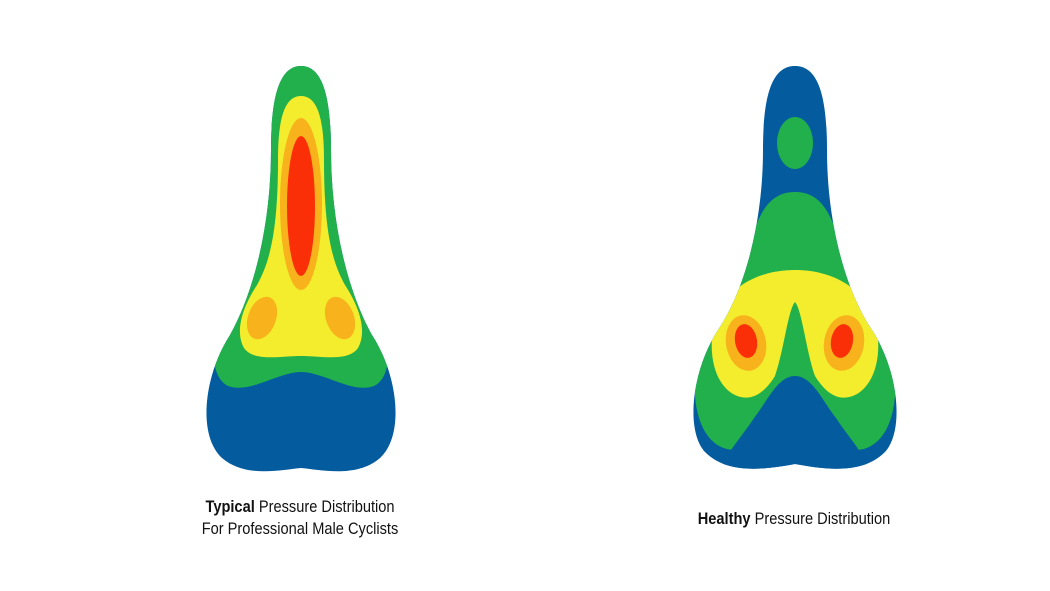  I want to click on healthy-caption-line1: Healthy Pressure Distribution, so click(794, 519).